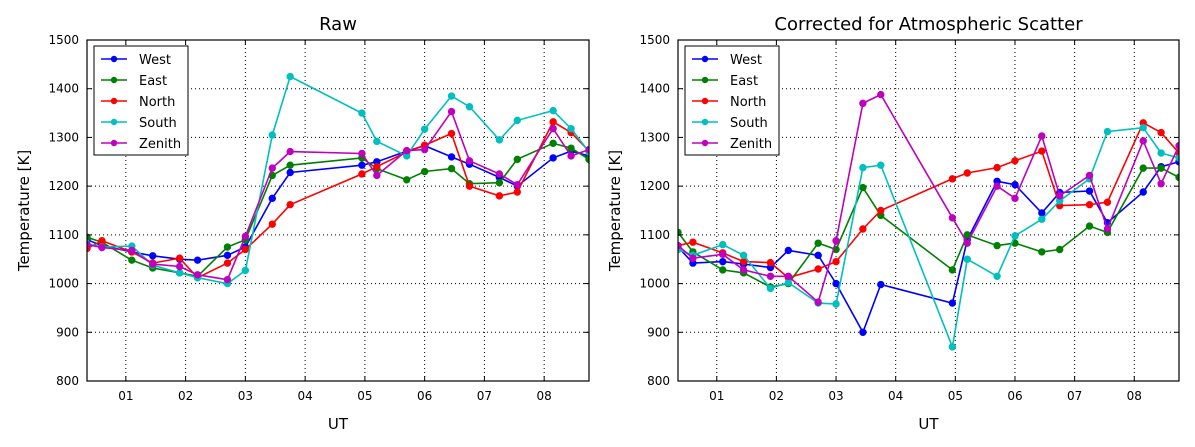 This screenshot has width=1195, height=447. I want to click on legend-label: Zenith, so click(160, 144).